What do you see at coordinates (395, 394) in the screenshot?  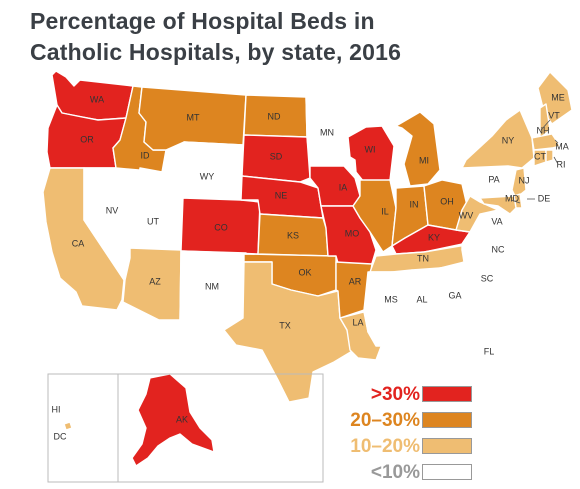 I see `legend-label-over-30: >30%` at bounding box center [395, 394].